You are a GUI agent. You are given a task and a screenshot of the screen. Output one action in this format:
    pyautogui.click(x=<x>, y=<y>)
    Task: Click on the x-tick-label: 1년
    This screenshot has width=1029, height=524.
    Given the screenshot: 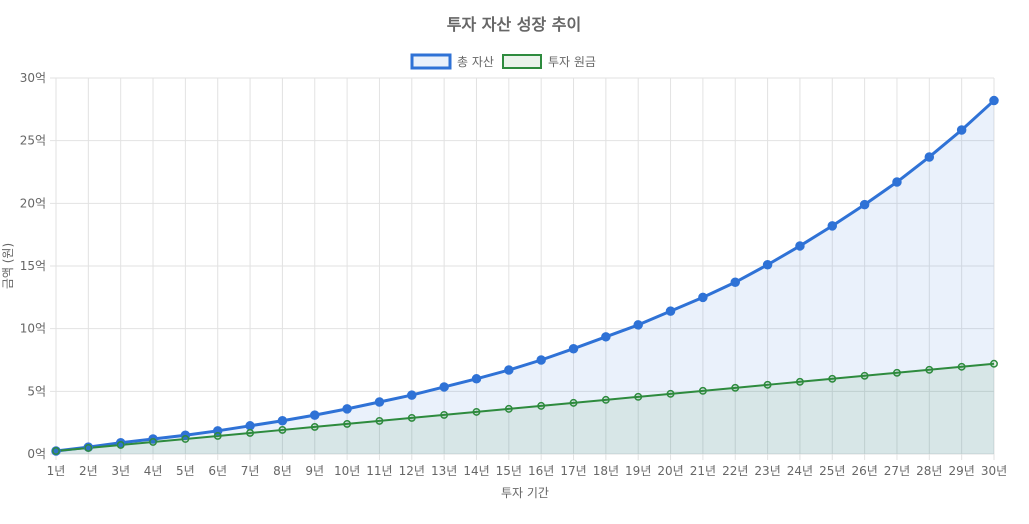 What is the action you would take?
    pyautogui.click(x=56, y=471)
    